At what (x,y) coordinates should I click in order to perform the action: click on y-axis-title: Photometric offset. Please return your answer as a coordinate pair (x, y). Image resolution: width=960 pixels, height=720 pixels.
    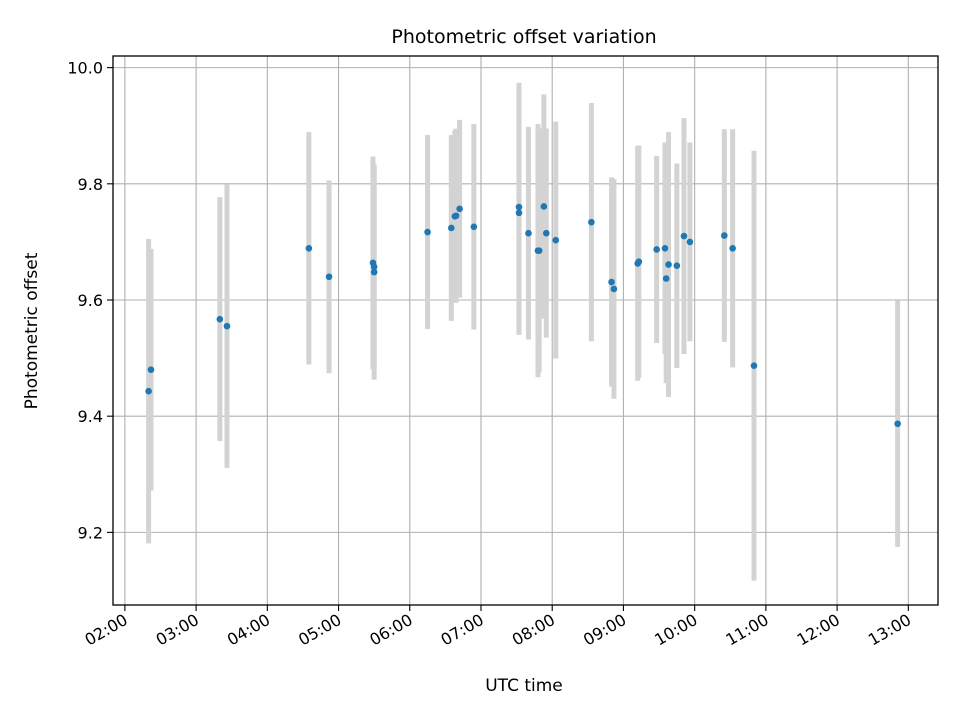
    Looking at the image, I should click on (32, 330).